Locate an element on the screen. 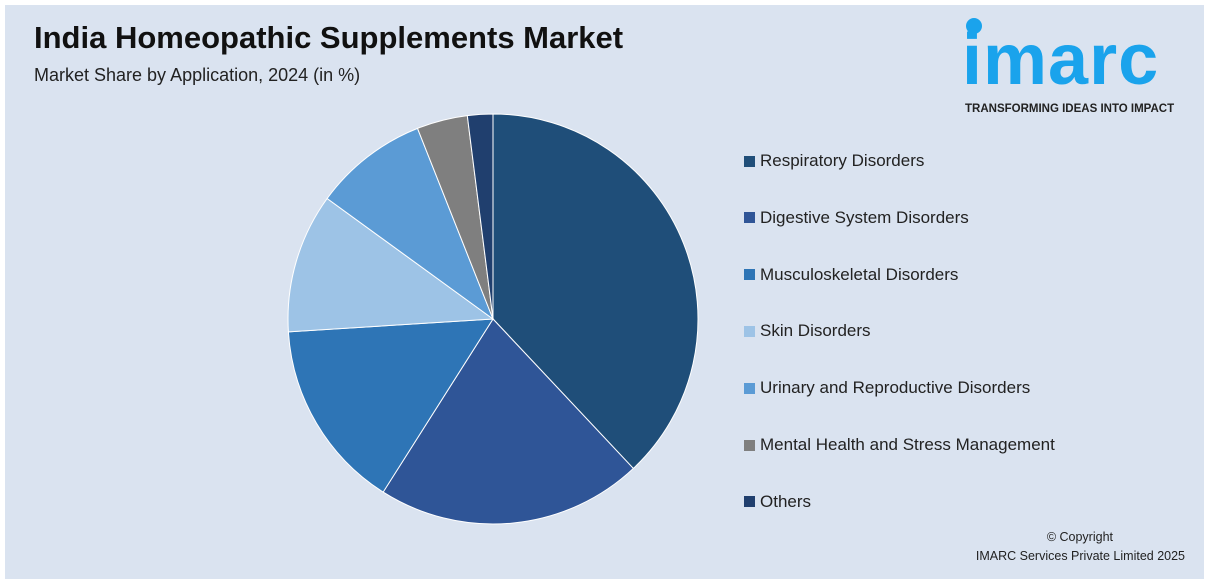  pie-slice-urinary-and-reproductive-disorders is located at coordinates (410, 224).